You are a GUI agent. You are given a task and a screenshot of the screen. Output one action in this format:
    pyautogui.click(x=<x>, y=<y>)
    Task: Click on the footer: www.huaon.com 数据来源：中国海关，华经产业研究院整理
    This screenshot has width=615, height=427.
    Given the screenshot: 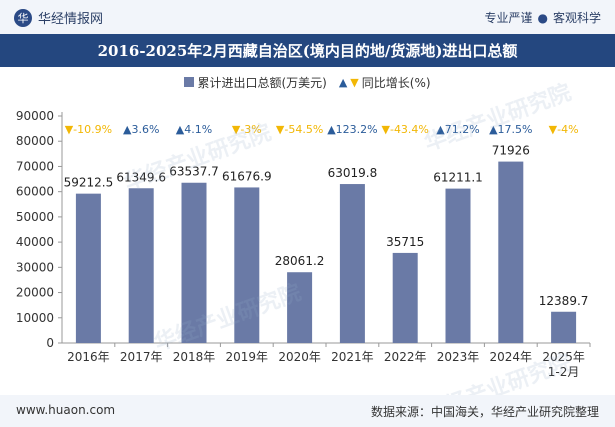 What is the action you would take?
    pyautogui.click(x=307, y=411)
    